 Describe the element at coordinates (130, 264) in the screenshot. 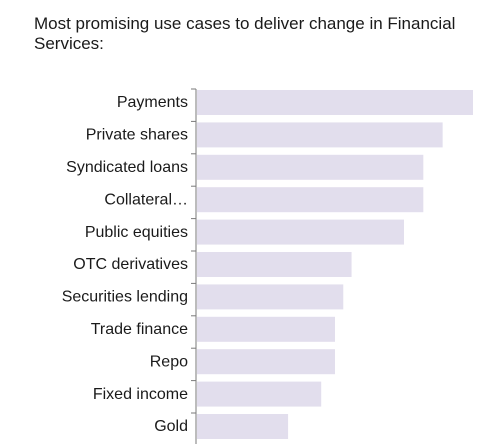

I see `category-label: OTC derivatives` at that location.